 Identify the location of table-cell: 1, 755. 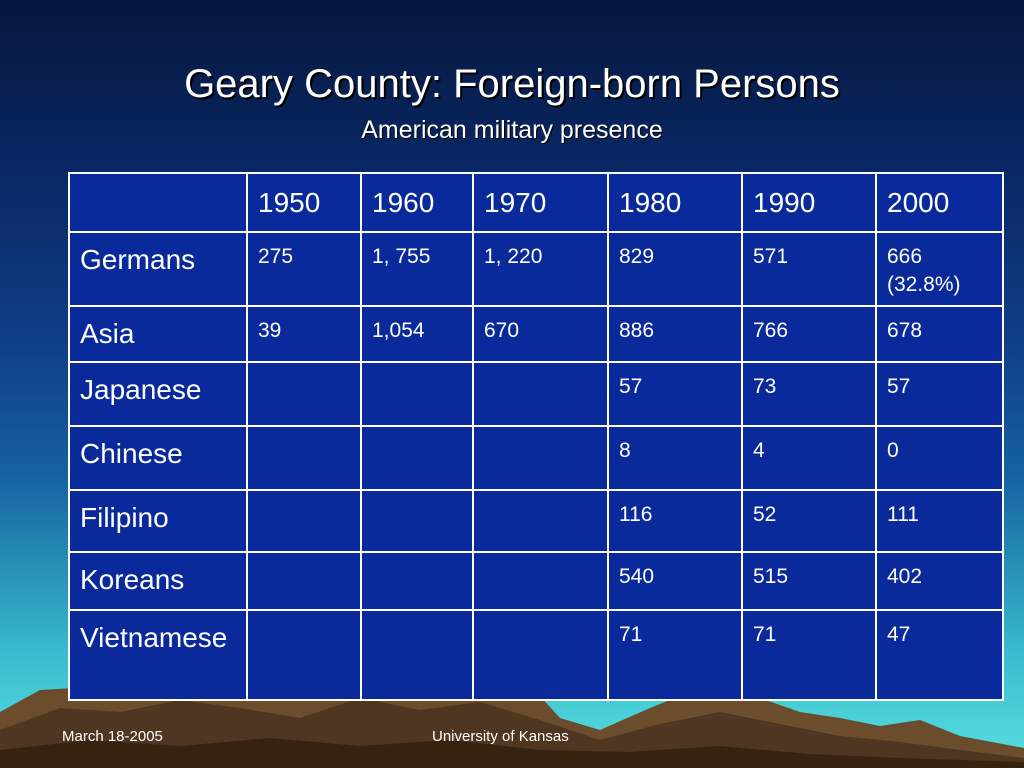
(417, 269).